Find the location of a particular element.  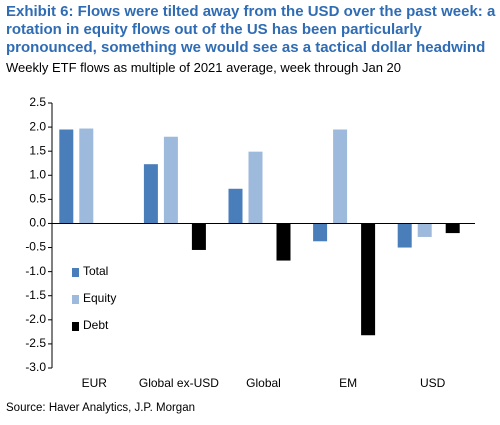

y-tick-label: -2.0 is located at coordinates (35, 319).